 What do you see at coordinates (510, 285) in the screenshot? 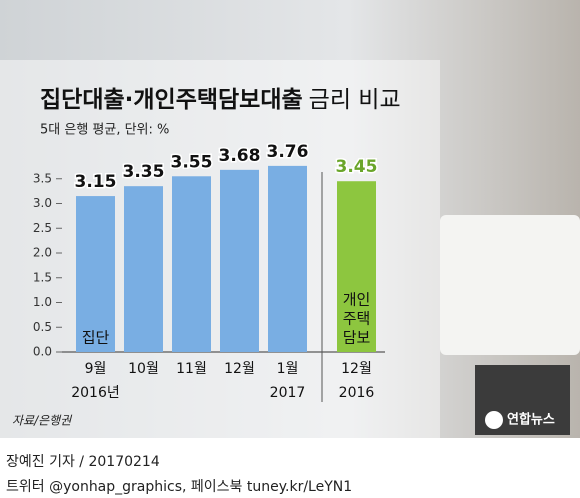
I see `photo-sign` at bounding box center [510, 285].